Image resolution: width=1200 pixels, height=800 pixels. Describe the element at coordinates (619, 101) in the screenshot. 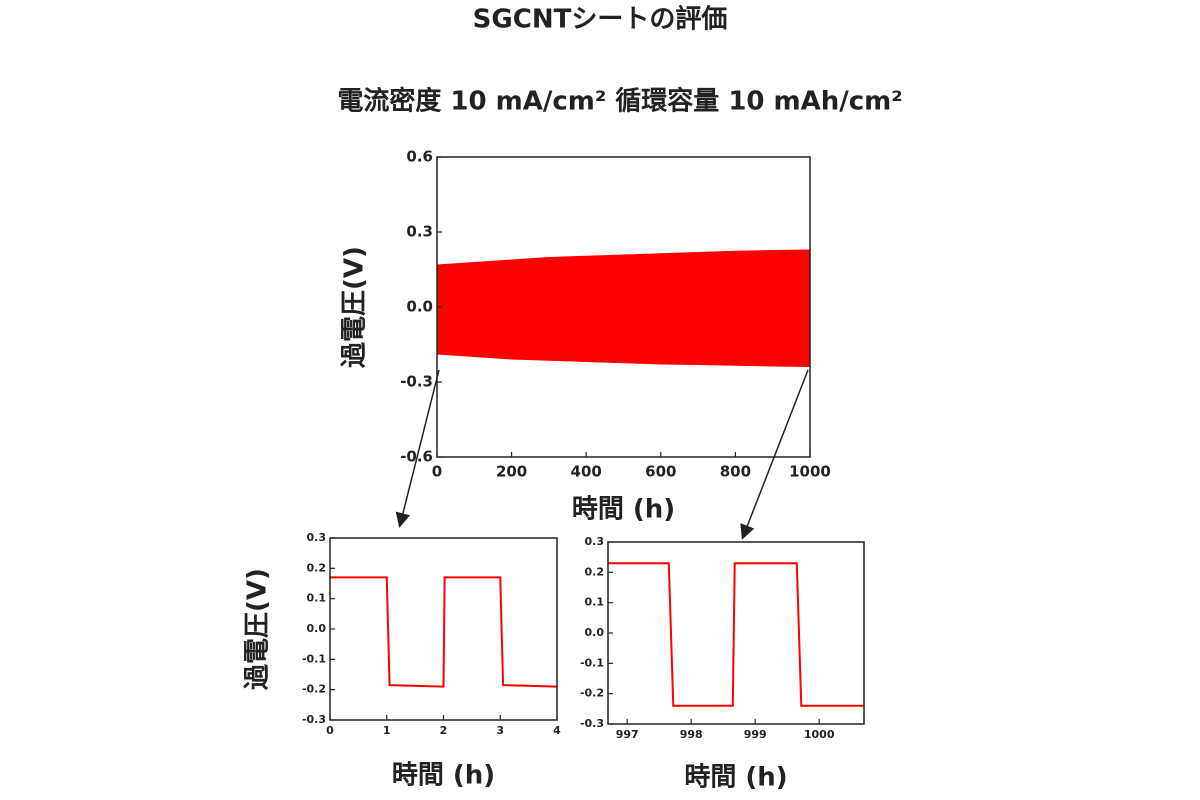

I see `figure-subtitle: 電流密度 10 mA/cm² 循環容量 10 mAh/cm²` at that location.